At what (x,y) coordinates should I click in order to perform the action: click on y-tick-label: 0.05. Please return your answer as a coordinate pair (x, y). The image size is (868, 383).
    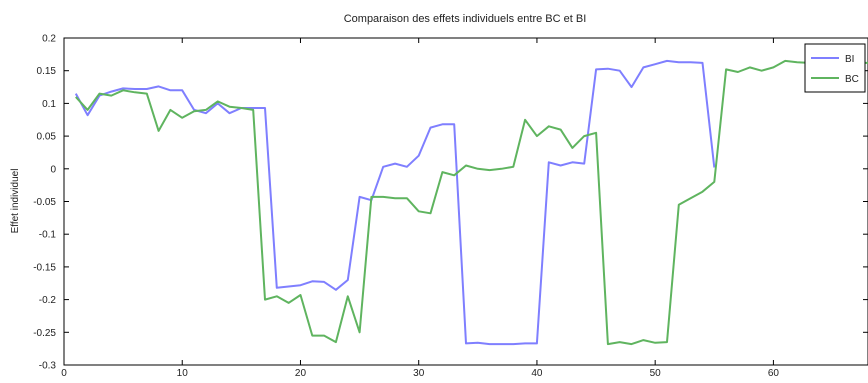
    Looking at the image, I should click on (47, 137).